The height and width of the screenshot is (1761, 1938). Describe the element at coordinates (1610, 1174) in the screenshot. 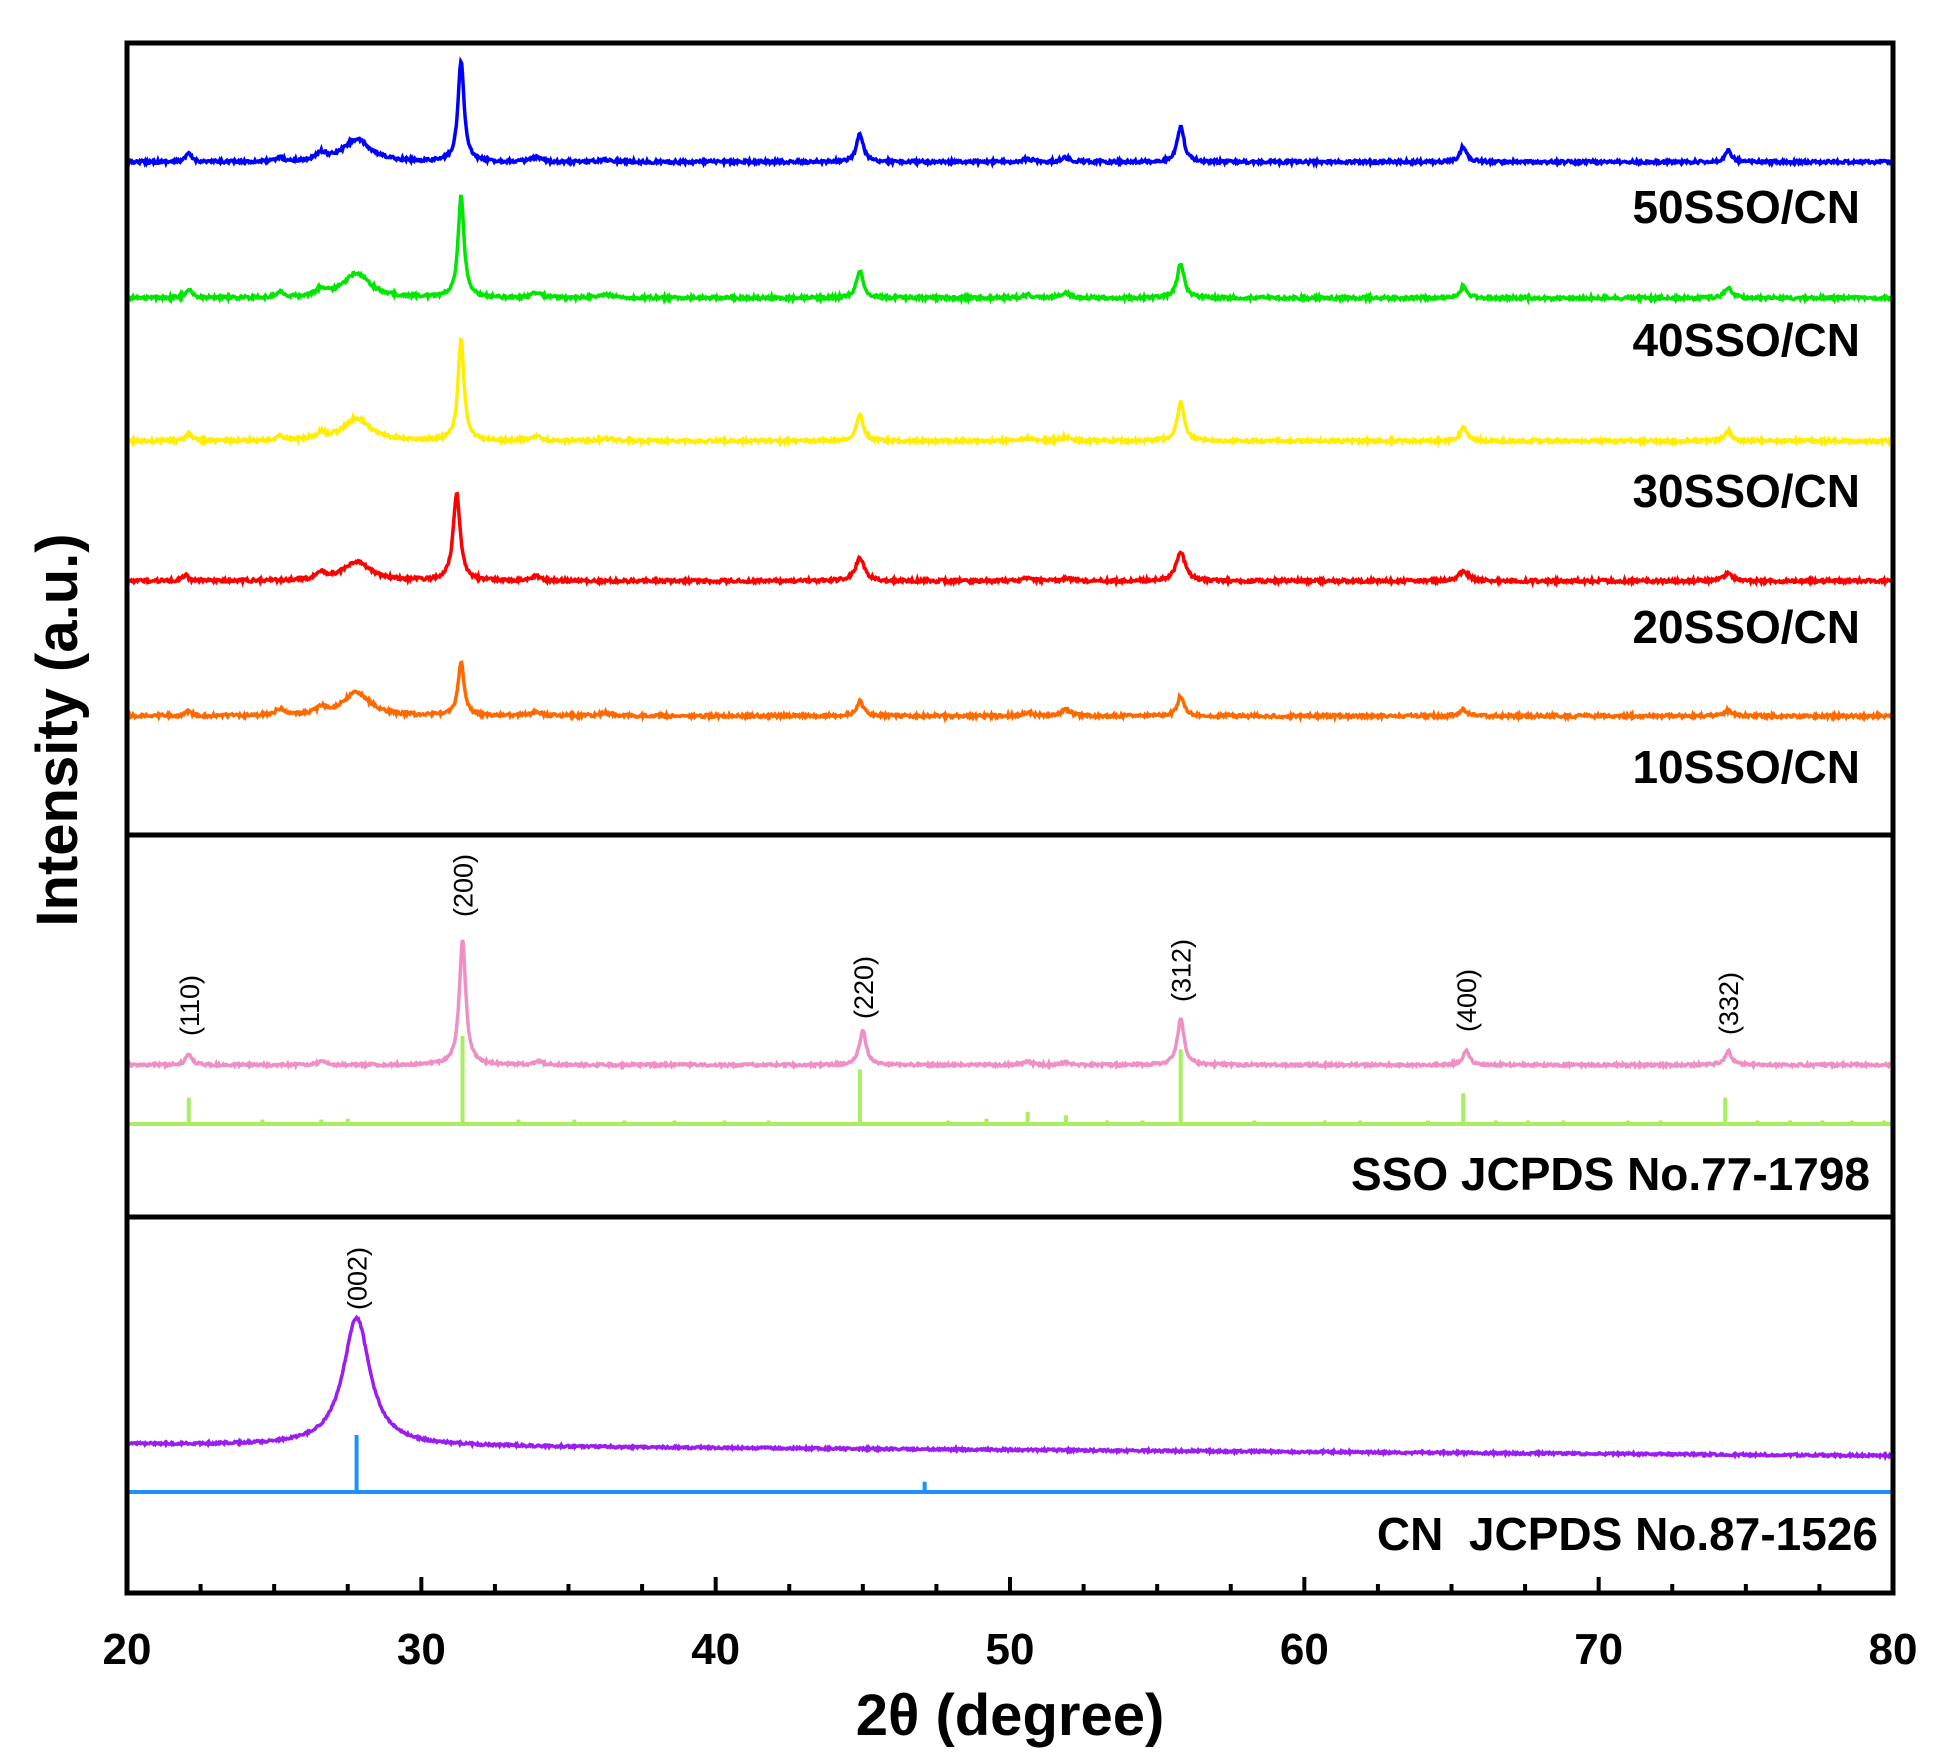

I see `sso-reference-label: SSO JCPDS No.77-1798` at that location.